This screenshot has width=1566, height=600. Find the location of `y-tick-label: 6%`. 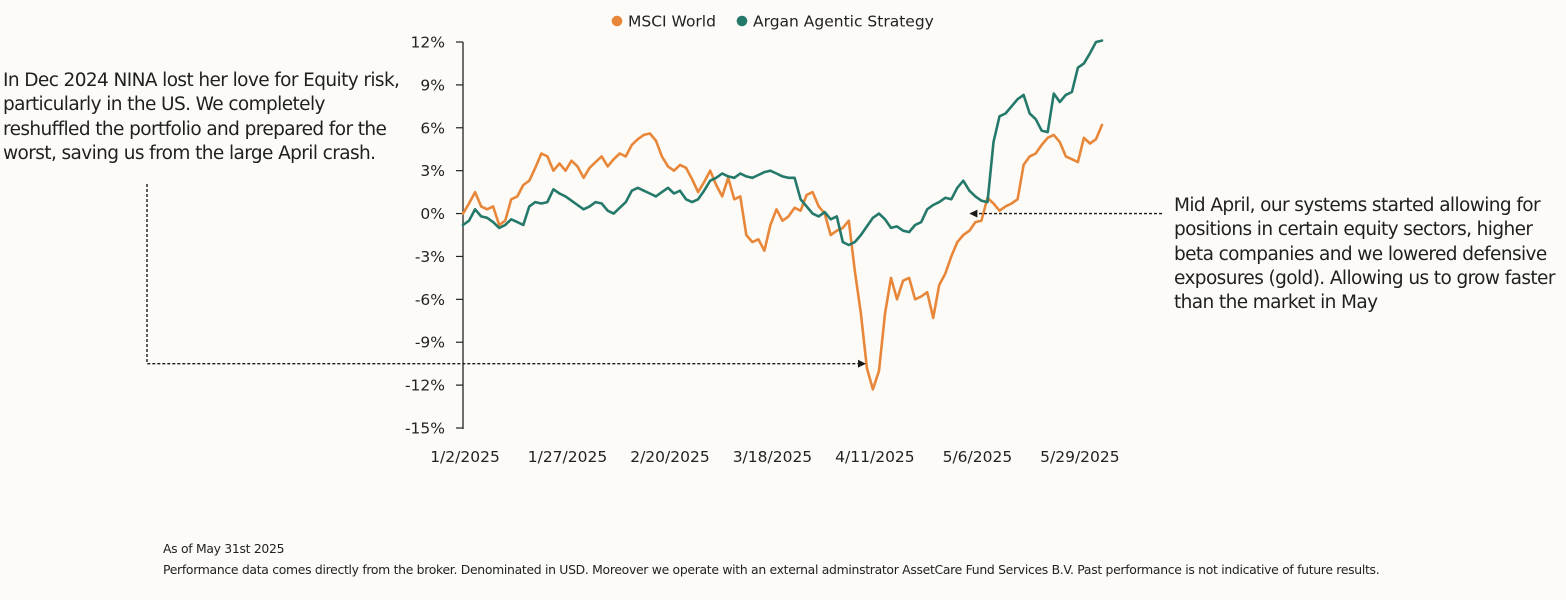

y-tick-label: 6% is located at coordinates (432, 128).